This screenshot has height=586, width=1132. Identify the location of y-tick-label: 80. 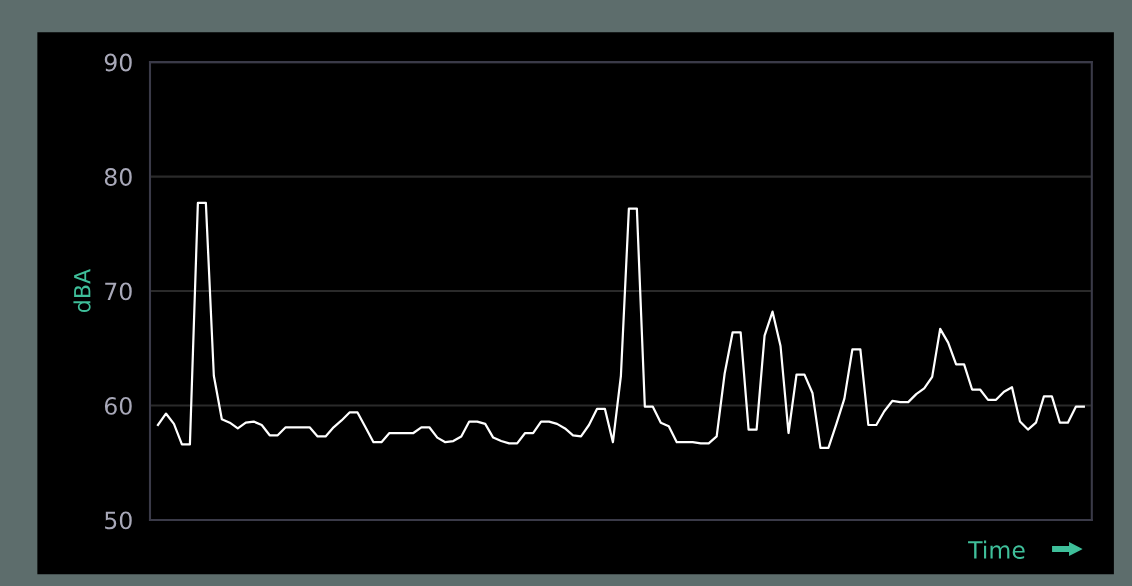
(118, 177).